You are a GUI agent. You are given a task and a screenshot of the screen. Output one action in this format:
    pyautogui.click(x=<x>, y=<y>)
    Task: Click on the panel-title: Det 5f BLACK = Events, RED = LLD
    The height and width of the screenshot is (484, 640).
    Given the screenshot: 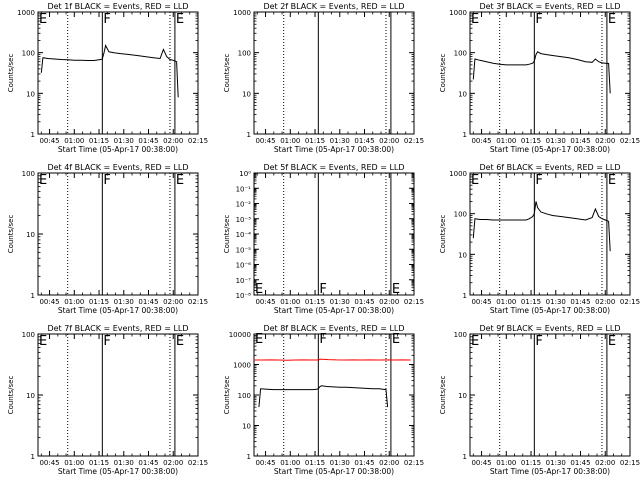 What is the action you would take?
    pyautogui.click(x=333, y=167)
    